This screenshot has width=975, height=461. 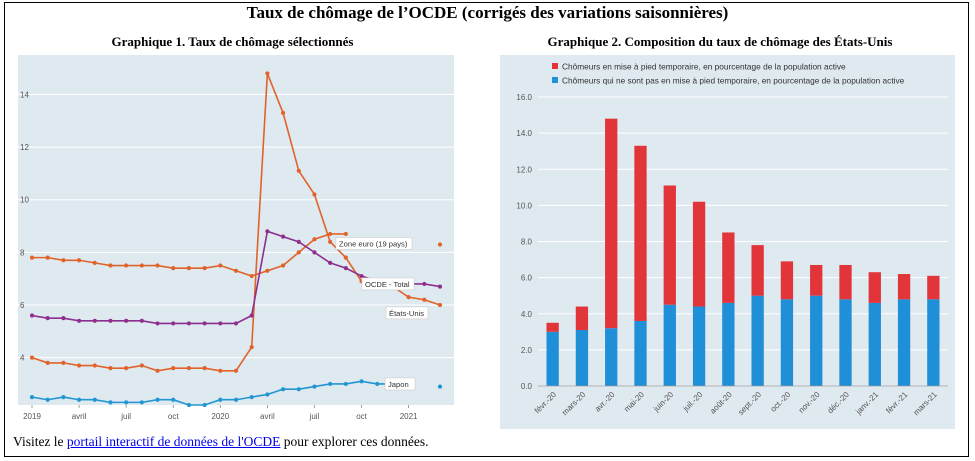 I want to click on oecd-data-portal-link: portail interactif de données de l'OCDE, so click(x=173, y=441).